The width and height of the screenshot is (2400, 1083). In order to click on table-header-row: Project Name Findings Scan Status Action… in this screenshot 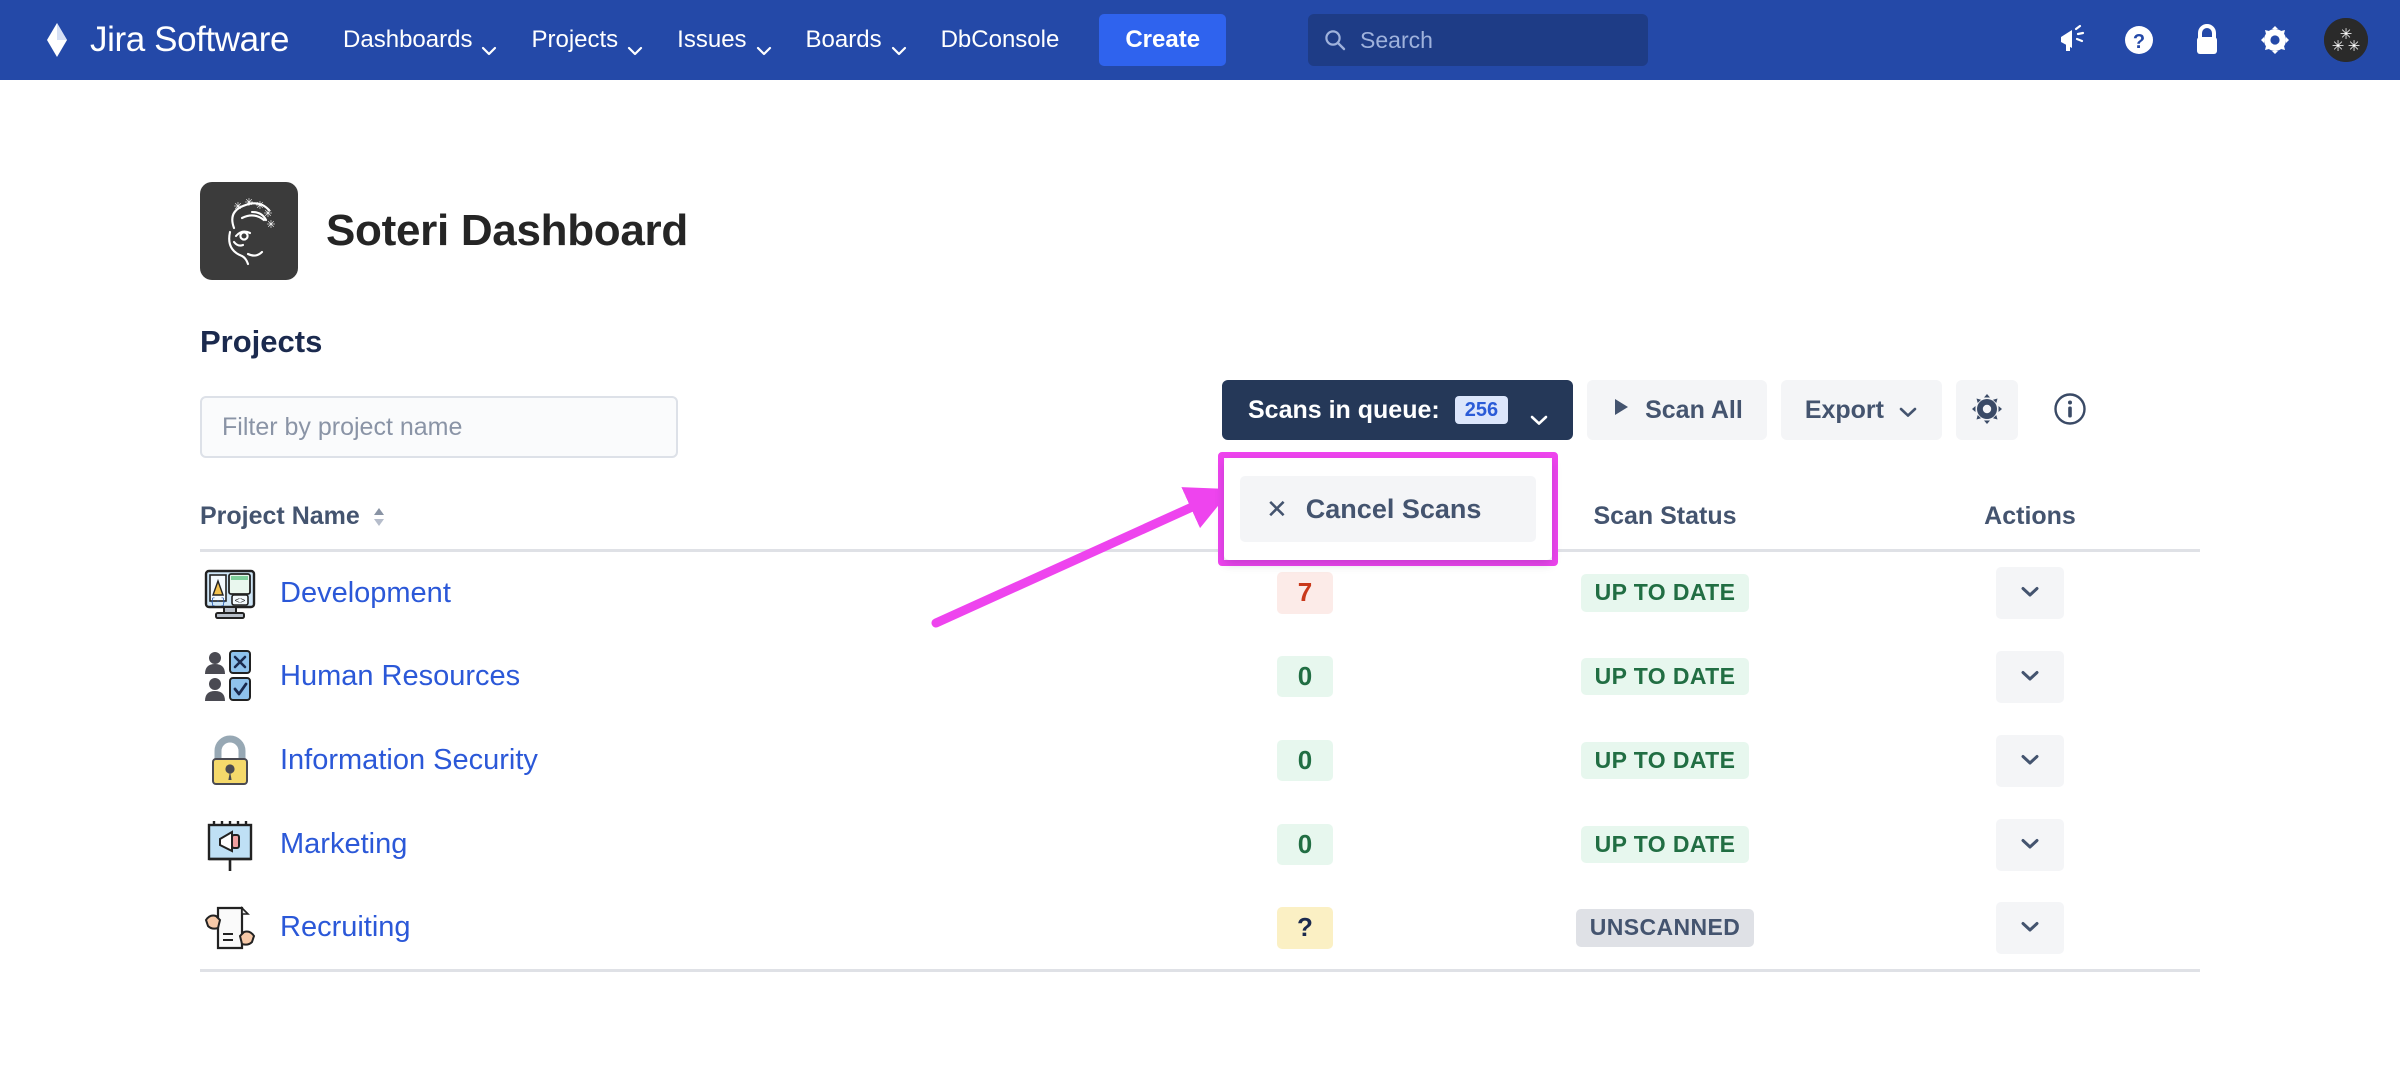, I will do `click(1200, 527)`.